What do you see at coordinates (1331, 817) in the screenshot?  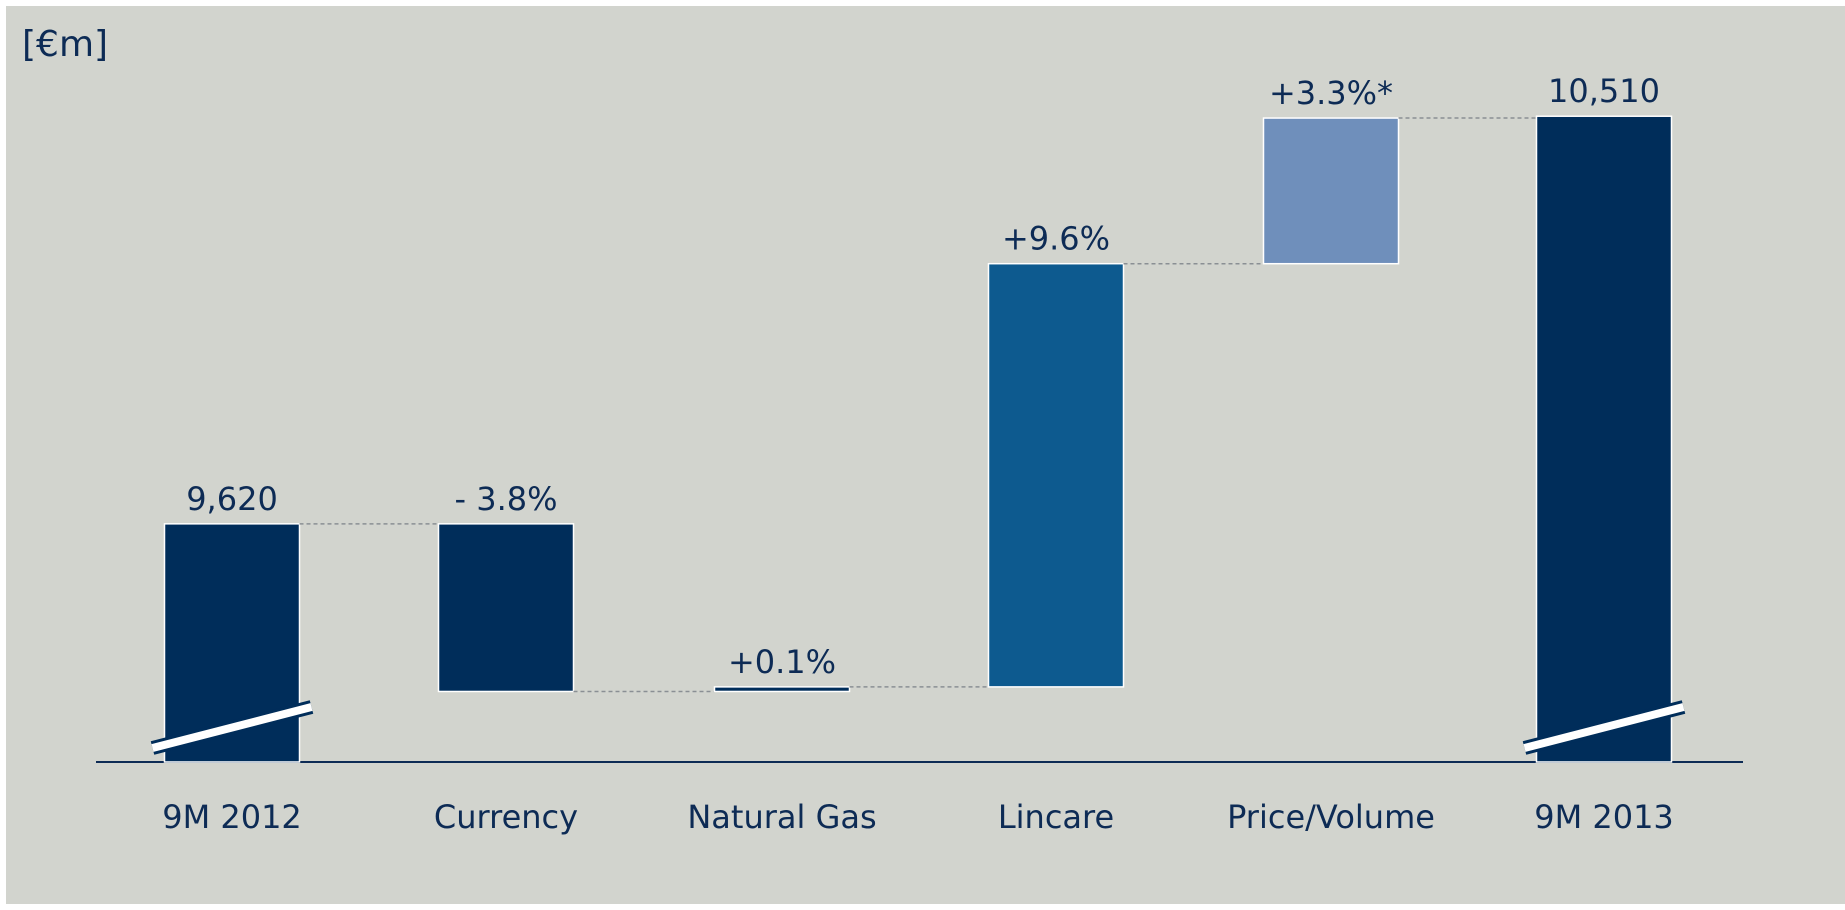 I see `x-tick-label: Price/Volume` at bounding box center [1331, 817].